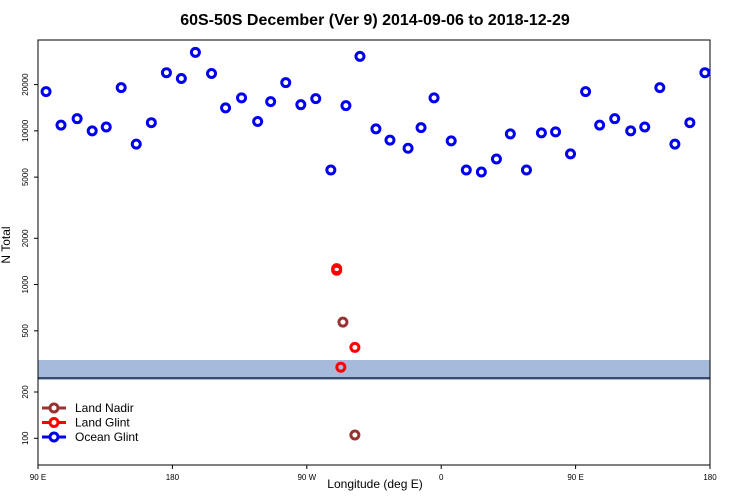 This screenshot has width=750, height=500. What do you see at coordinates (25, 284) in the screenshot?
I see `y-tick-label: 1000` at bounding box center [25, 284].